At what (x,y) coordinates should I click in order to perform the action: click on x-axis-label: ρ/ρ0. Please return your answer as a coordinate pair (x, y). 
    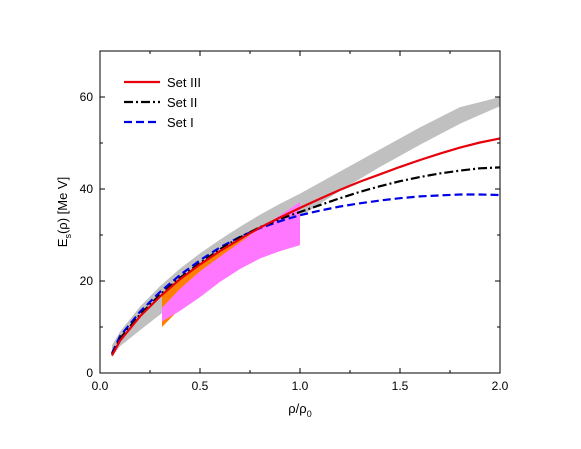
    Looking at the image, I should click on (299, 410).